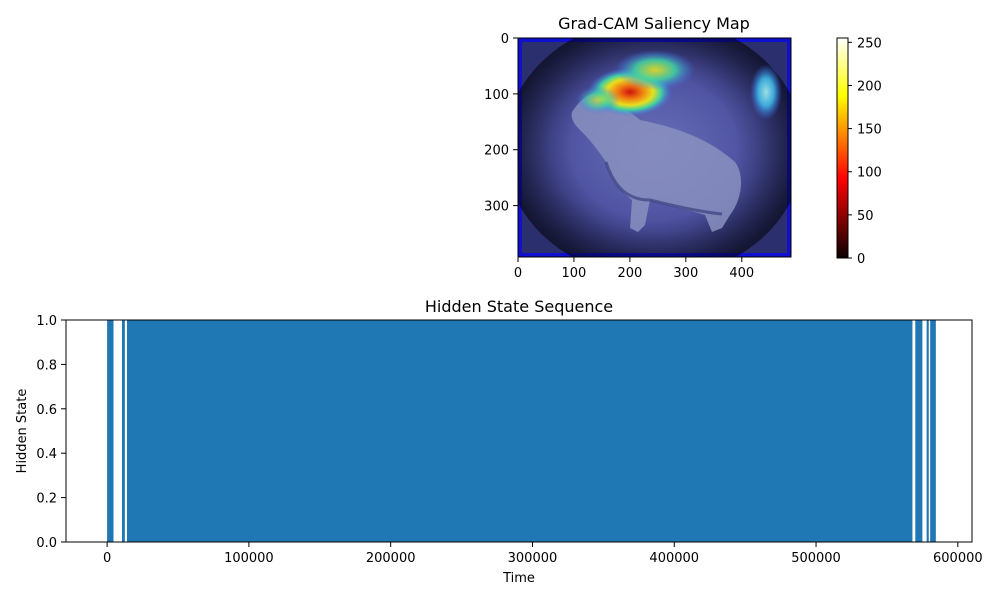  Describe the element at coordinates (496, 95) in the screenshot. I see `saliency-y-tick-label: 100` at that location.